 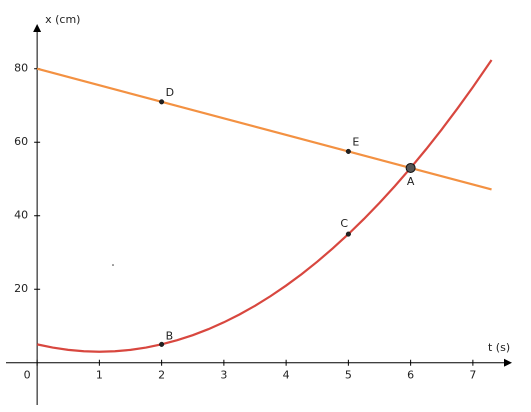 I want to click on y-axis-label: x (cm), so click(x=62, y=19).